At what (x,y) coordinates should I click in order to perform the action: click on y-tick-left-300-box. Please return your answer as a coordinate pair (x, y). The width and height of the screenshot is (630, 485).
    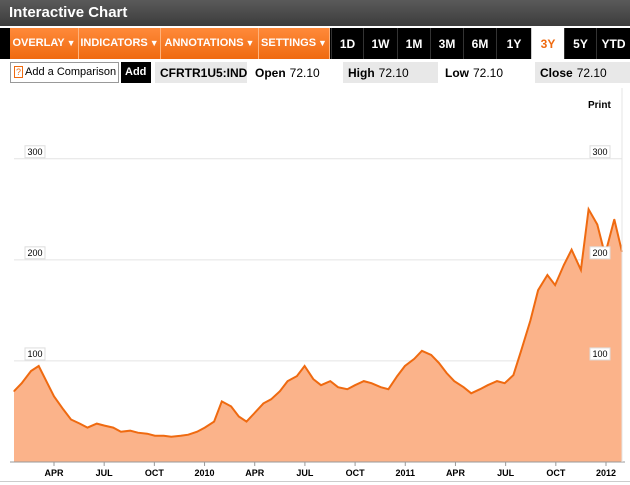
    Looking at the image, I should click on (35, 152).